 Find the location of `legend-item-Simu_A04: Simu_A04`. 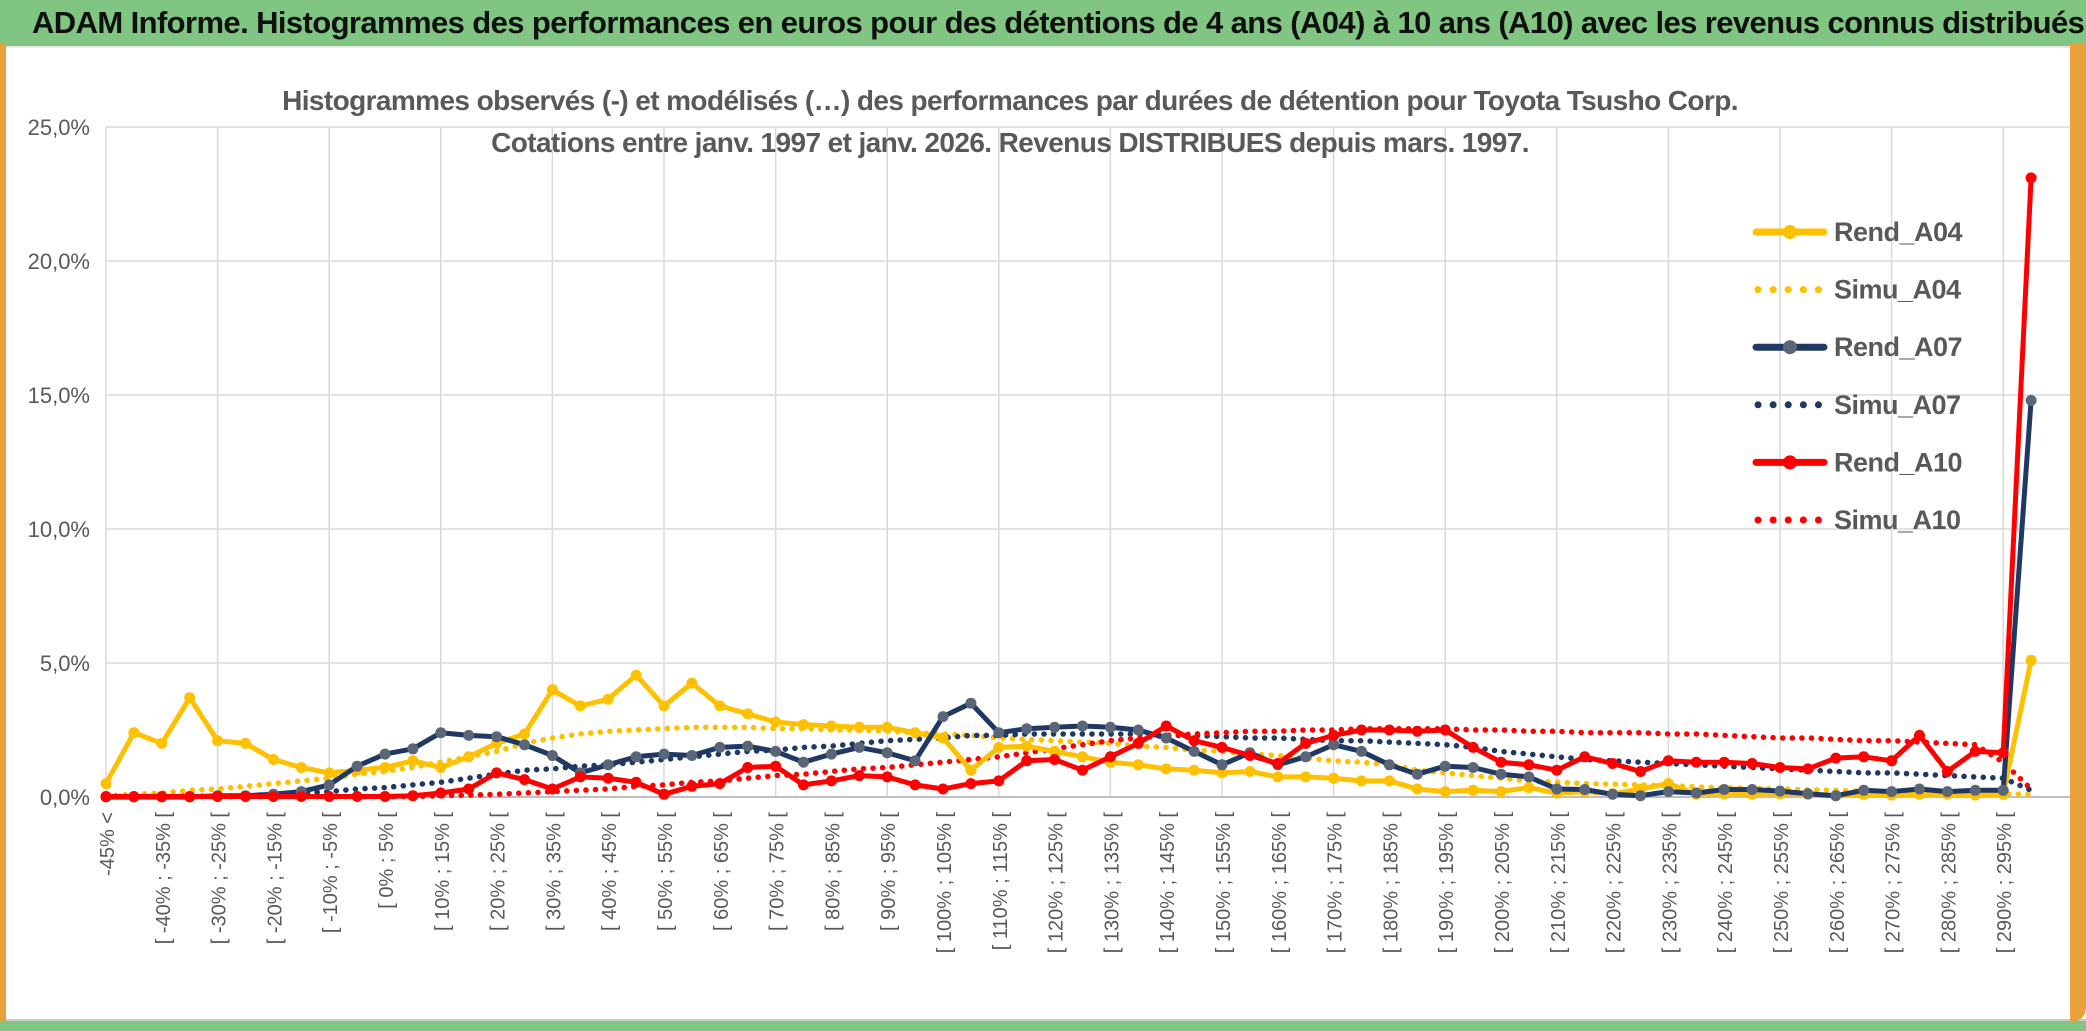

legend-item-Simu_A04: Simu_A04 is located at coordinates (1858, 290).